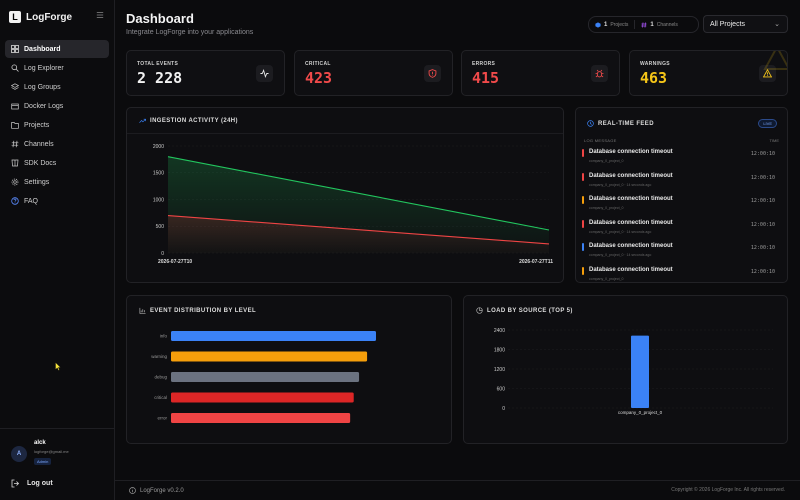  Describe the element at coordinates (42, 87) in the screenshot. I see `sidebar-item-label: Log Groups` at that location.